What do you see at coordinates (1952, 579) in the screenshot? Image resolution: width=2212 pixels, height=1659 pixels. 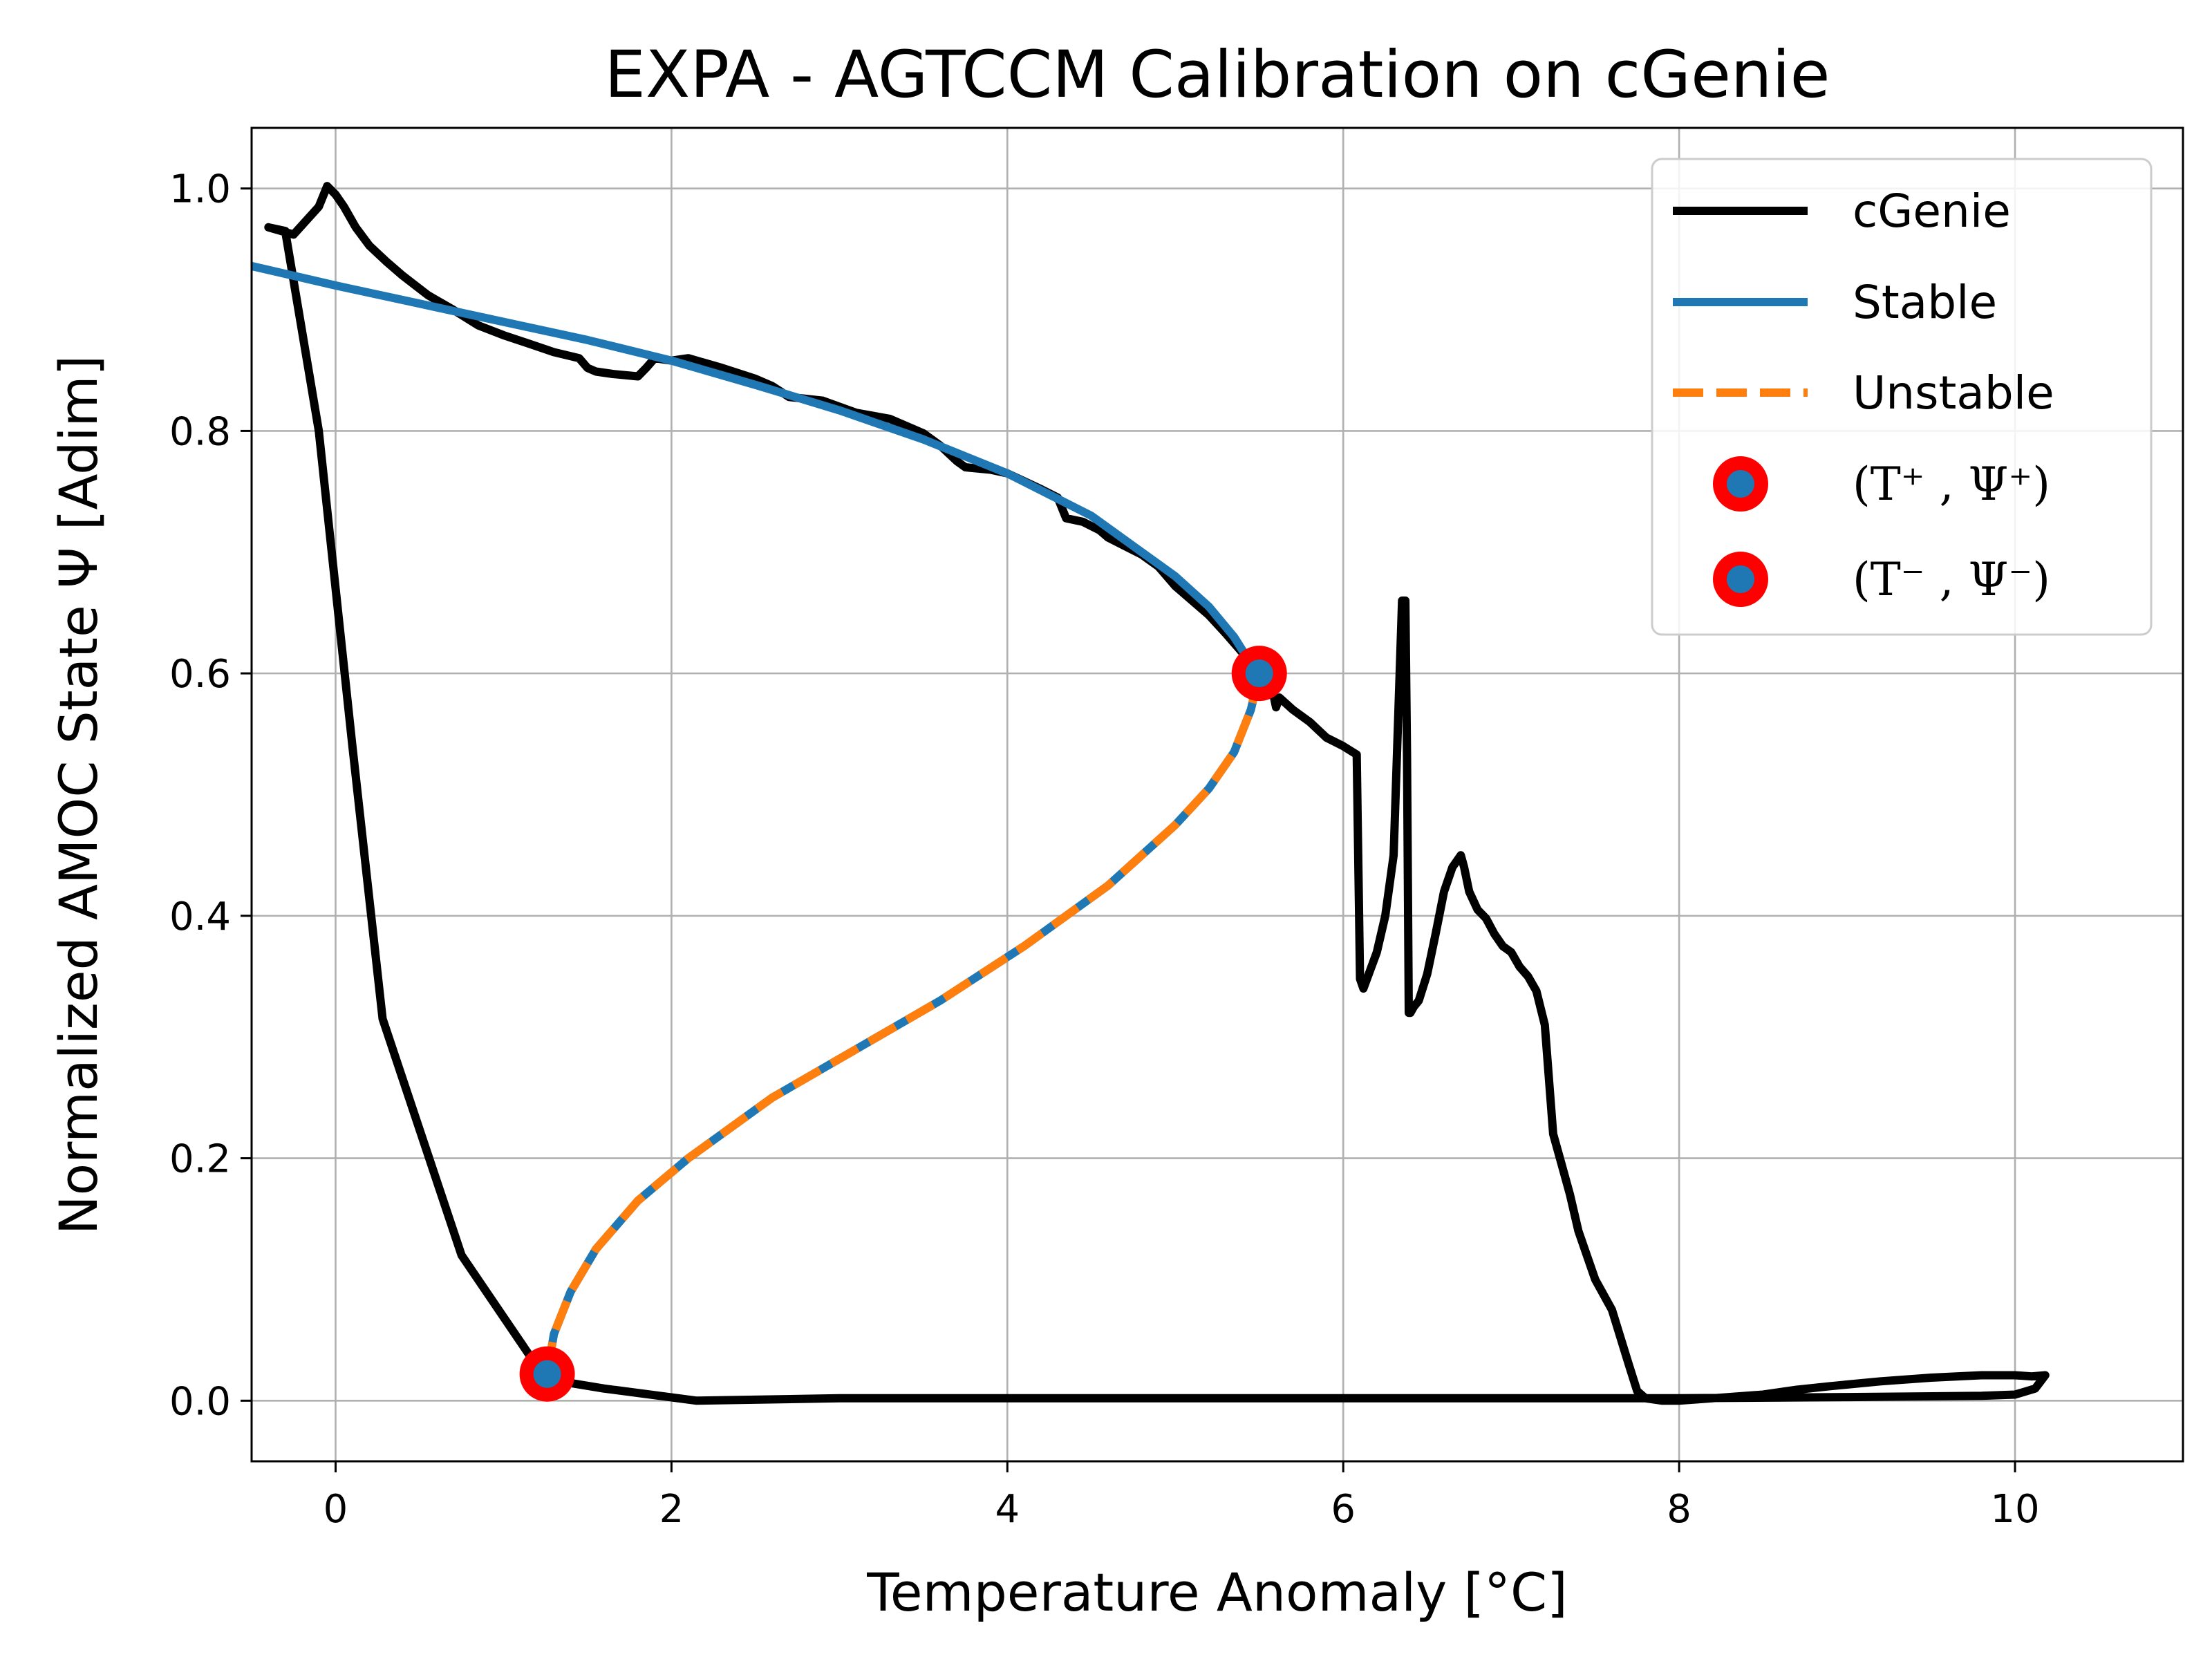 I see `legend-label-tminus: (T⁻ , Ψ⁻)` at bounding box center [1952, 579].